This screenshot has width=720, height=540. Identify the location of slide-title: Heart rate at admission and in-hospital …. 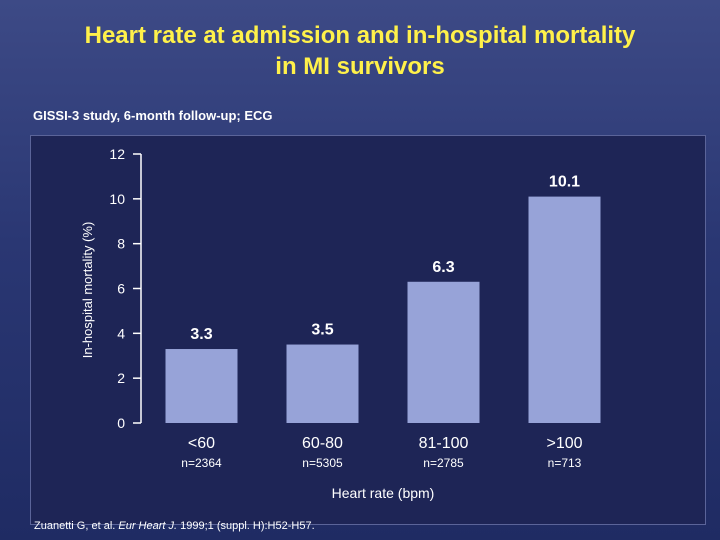
(360, 51).